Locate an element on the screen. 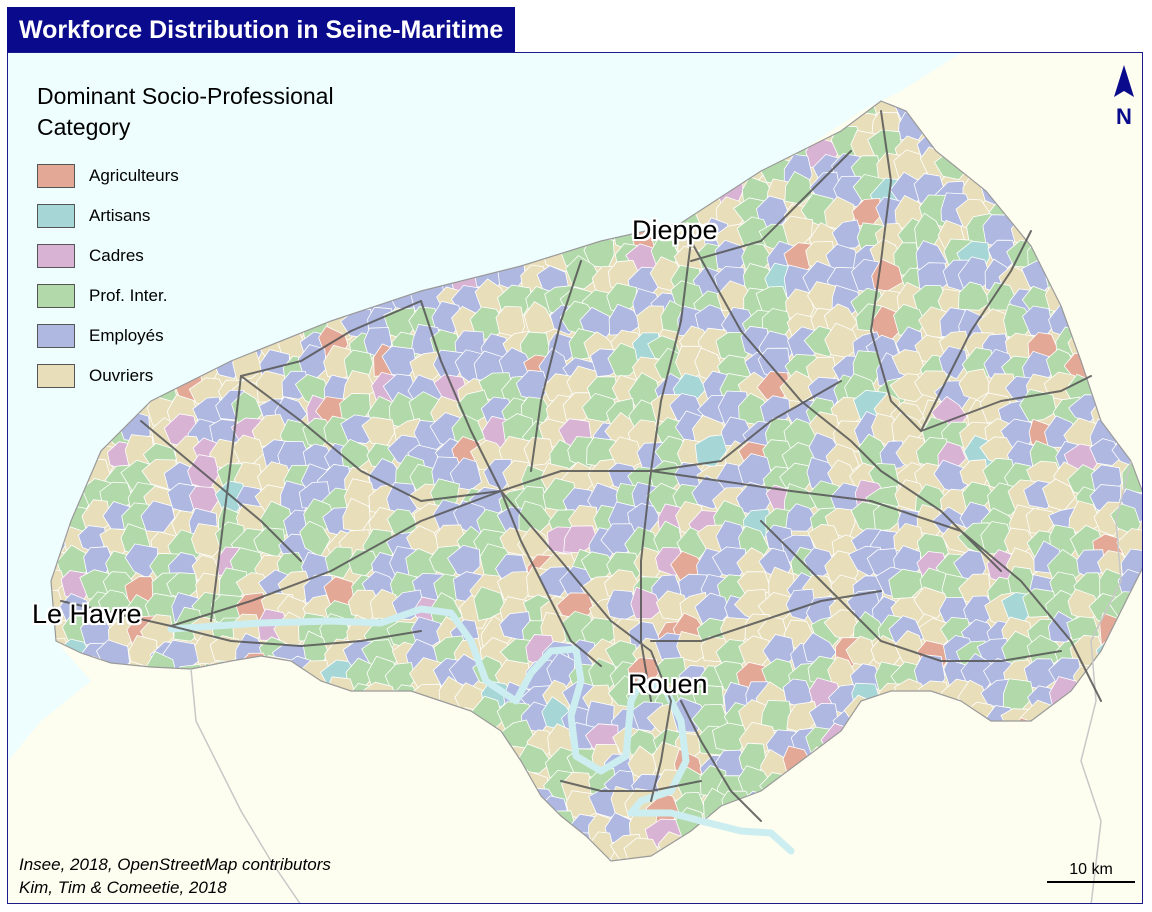 The width and height of the screenshot is (1152, 912). legend-title: Dominant Socio-Professional Category is located at coordinates (185, 111).